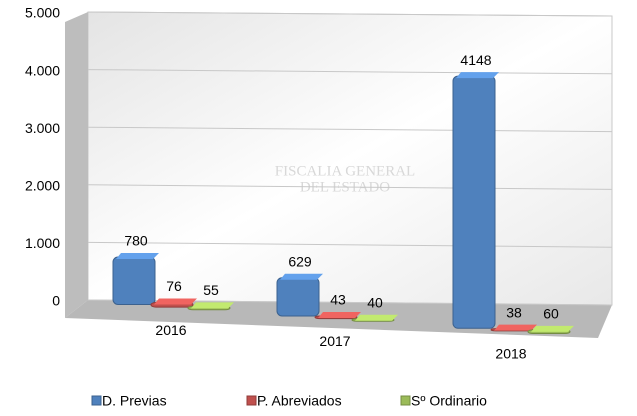  Describe the element at coordinates (375, 302) in the screenshot. I see `value-label: 40` at that location.